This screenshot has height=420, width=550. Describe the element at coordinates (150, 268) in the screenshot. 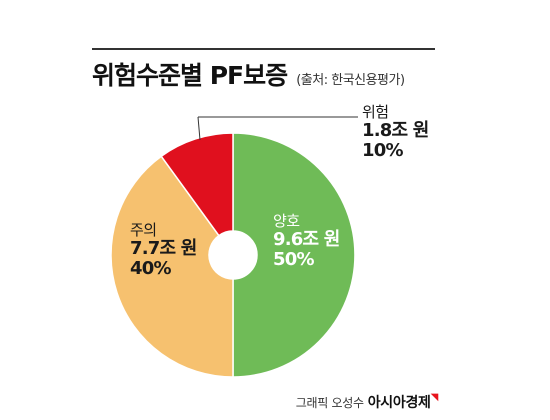

I see `slice-percent-주의: 40%` at that location.